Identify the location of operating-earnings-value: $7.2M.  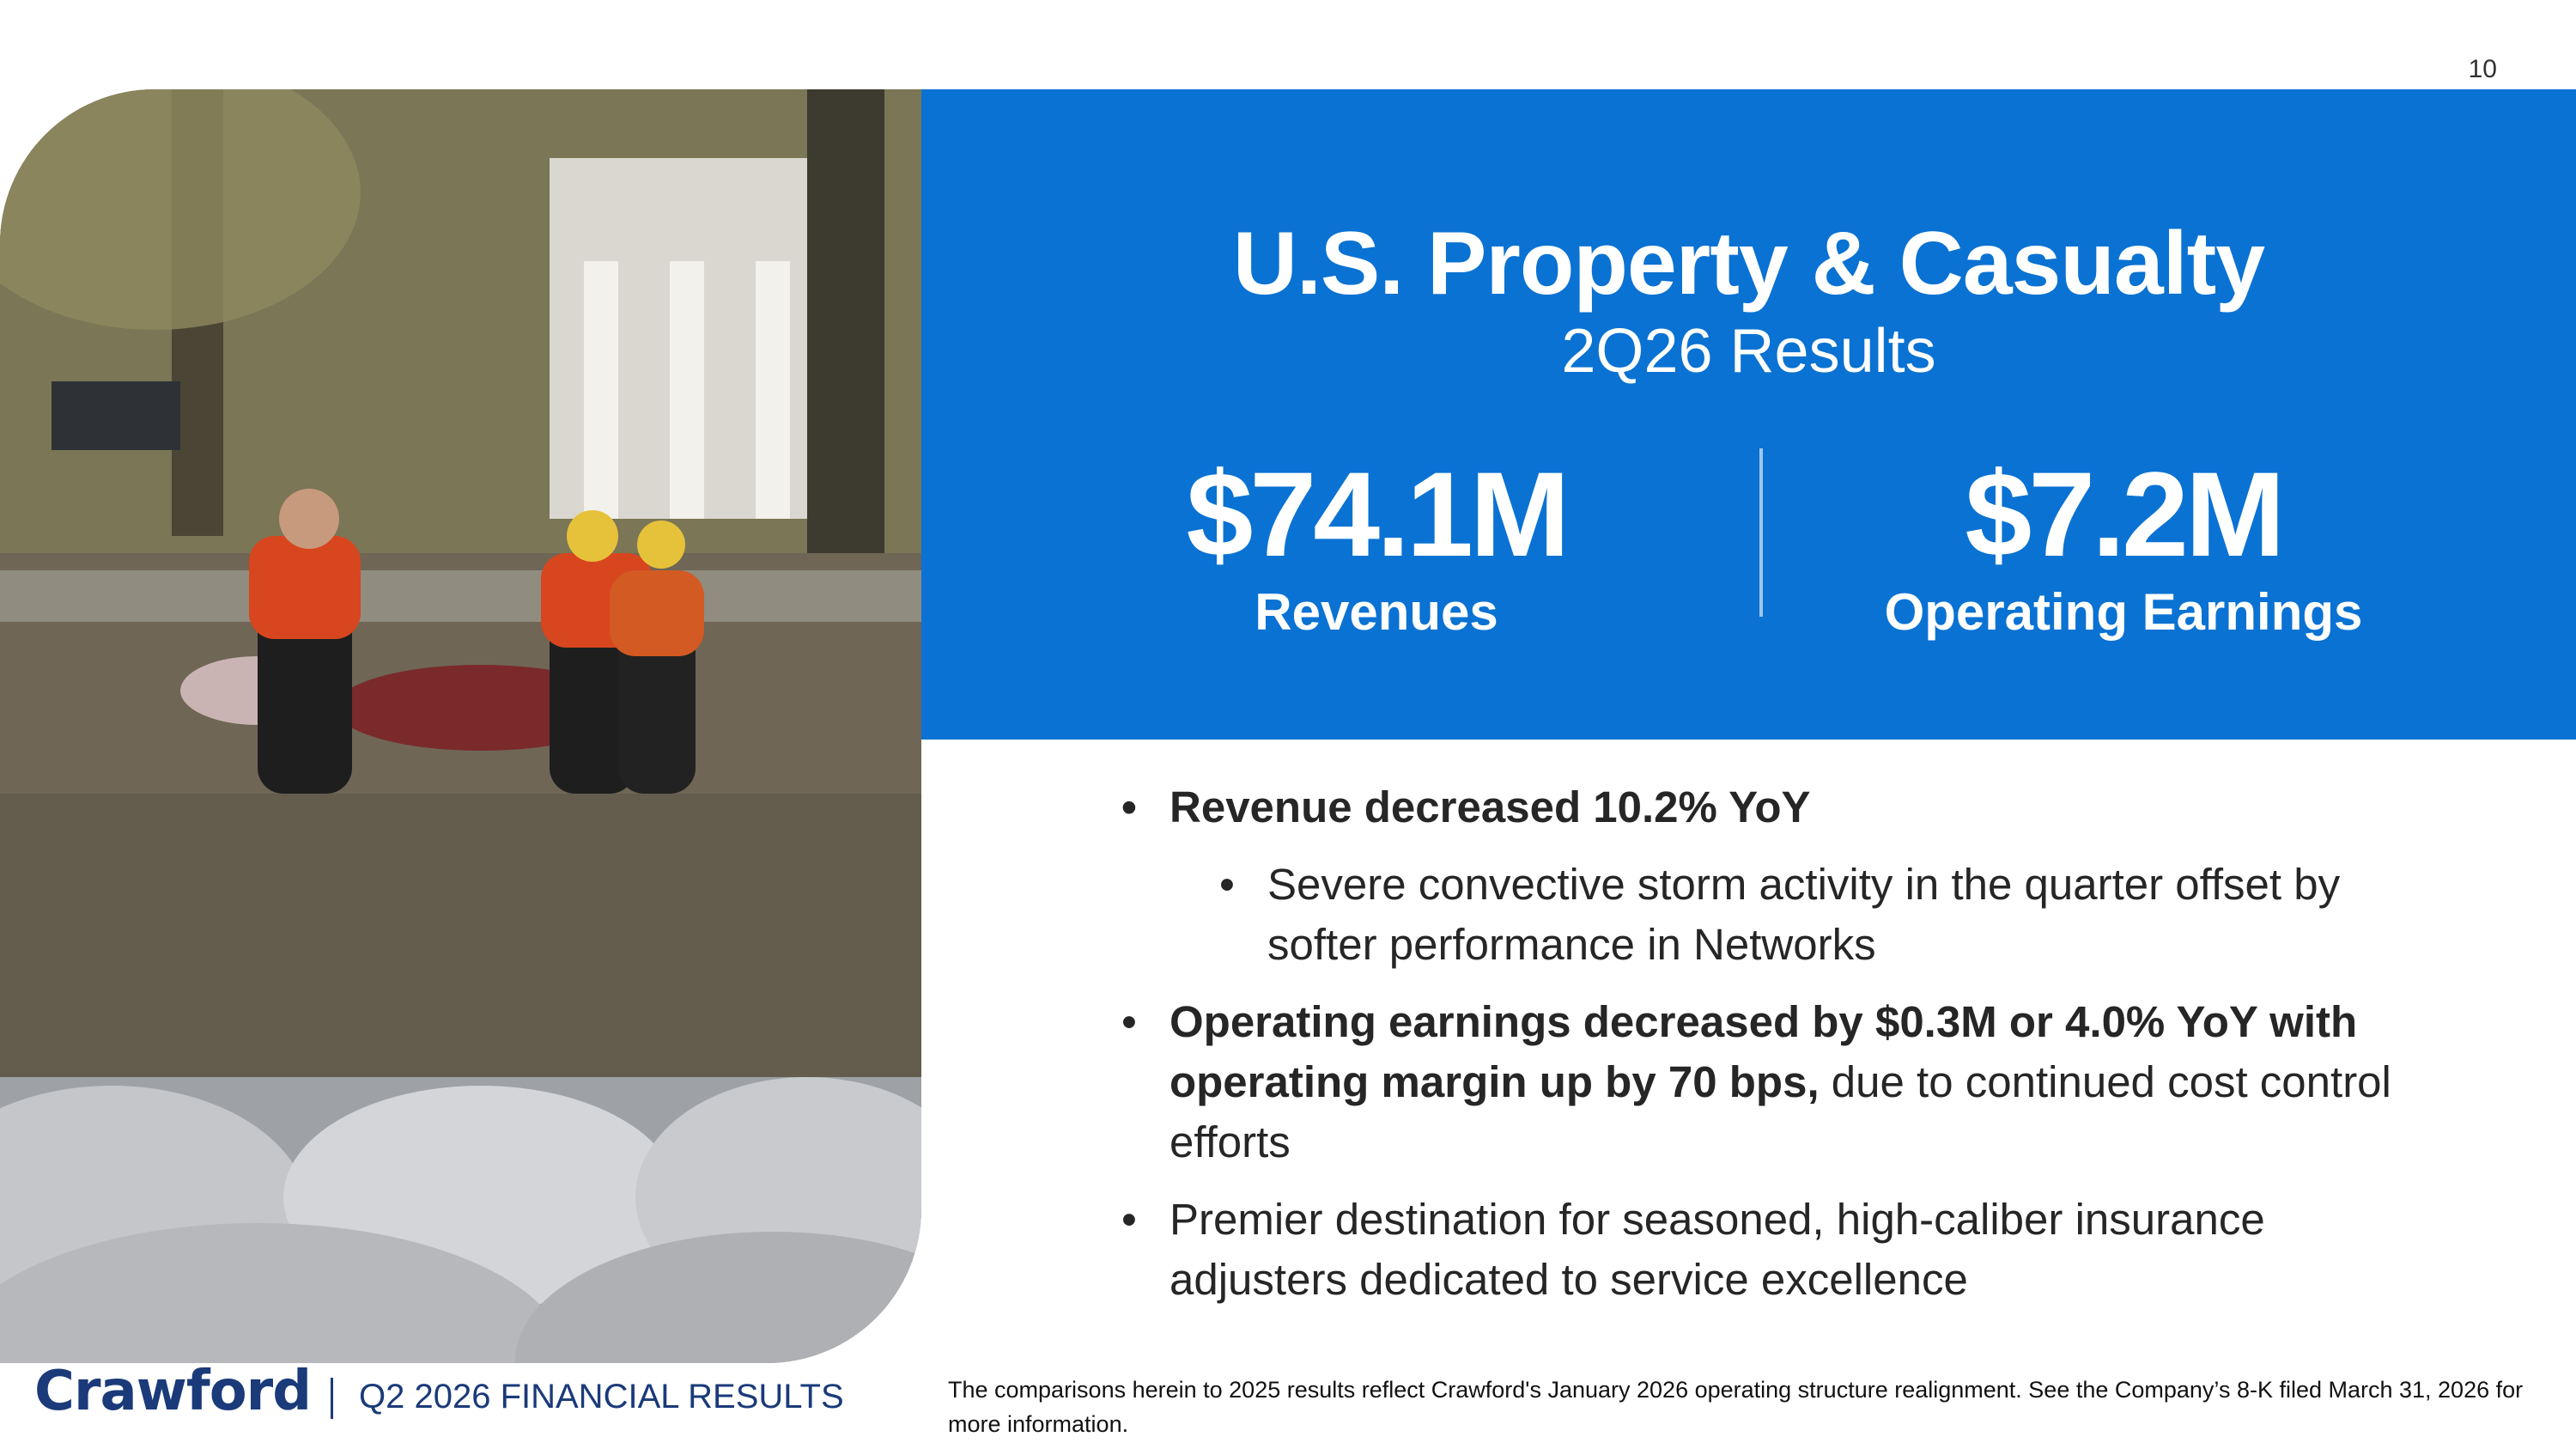
(2125, 514).